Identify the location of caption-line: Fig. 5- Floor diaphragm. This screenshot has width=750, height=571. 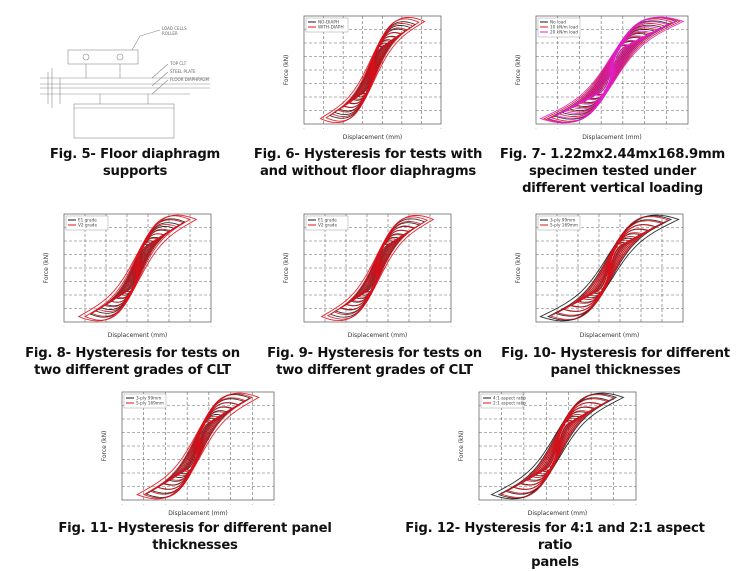
(135, 154).